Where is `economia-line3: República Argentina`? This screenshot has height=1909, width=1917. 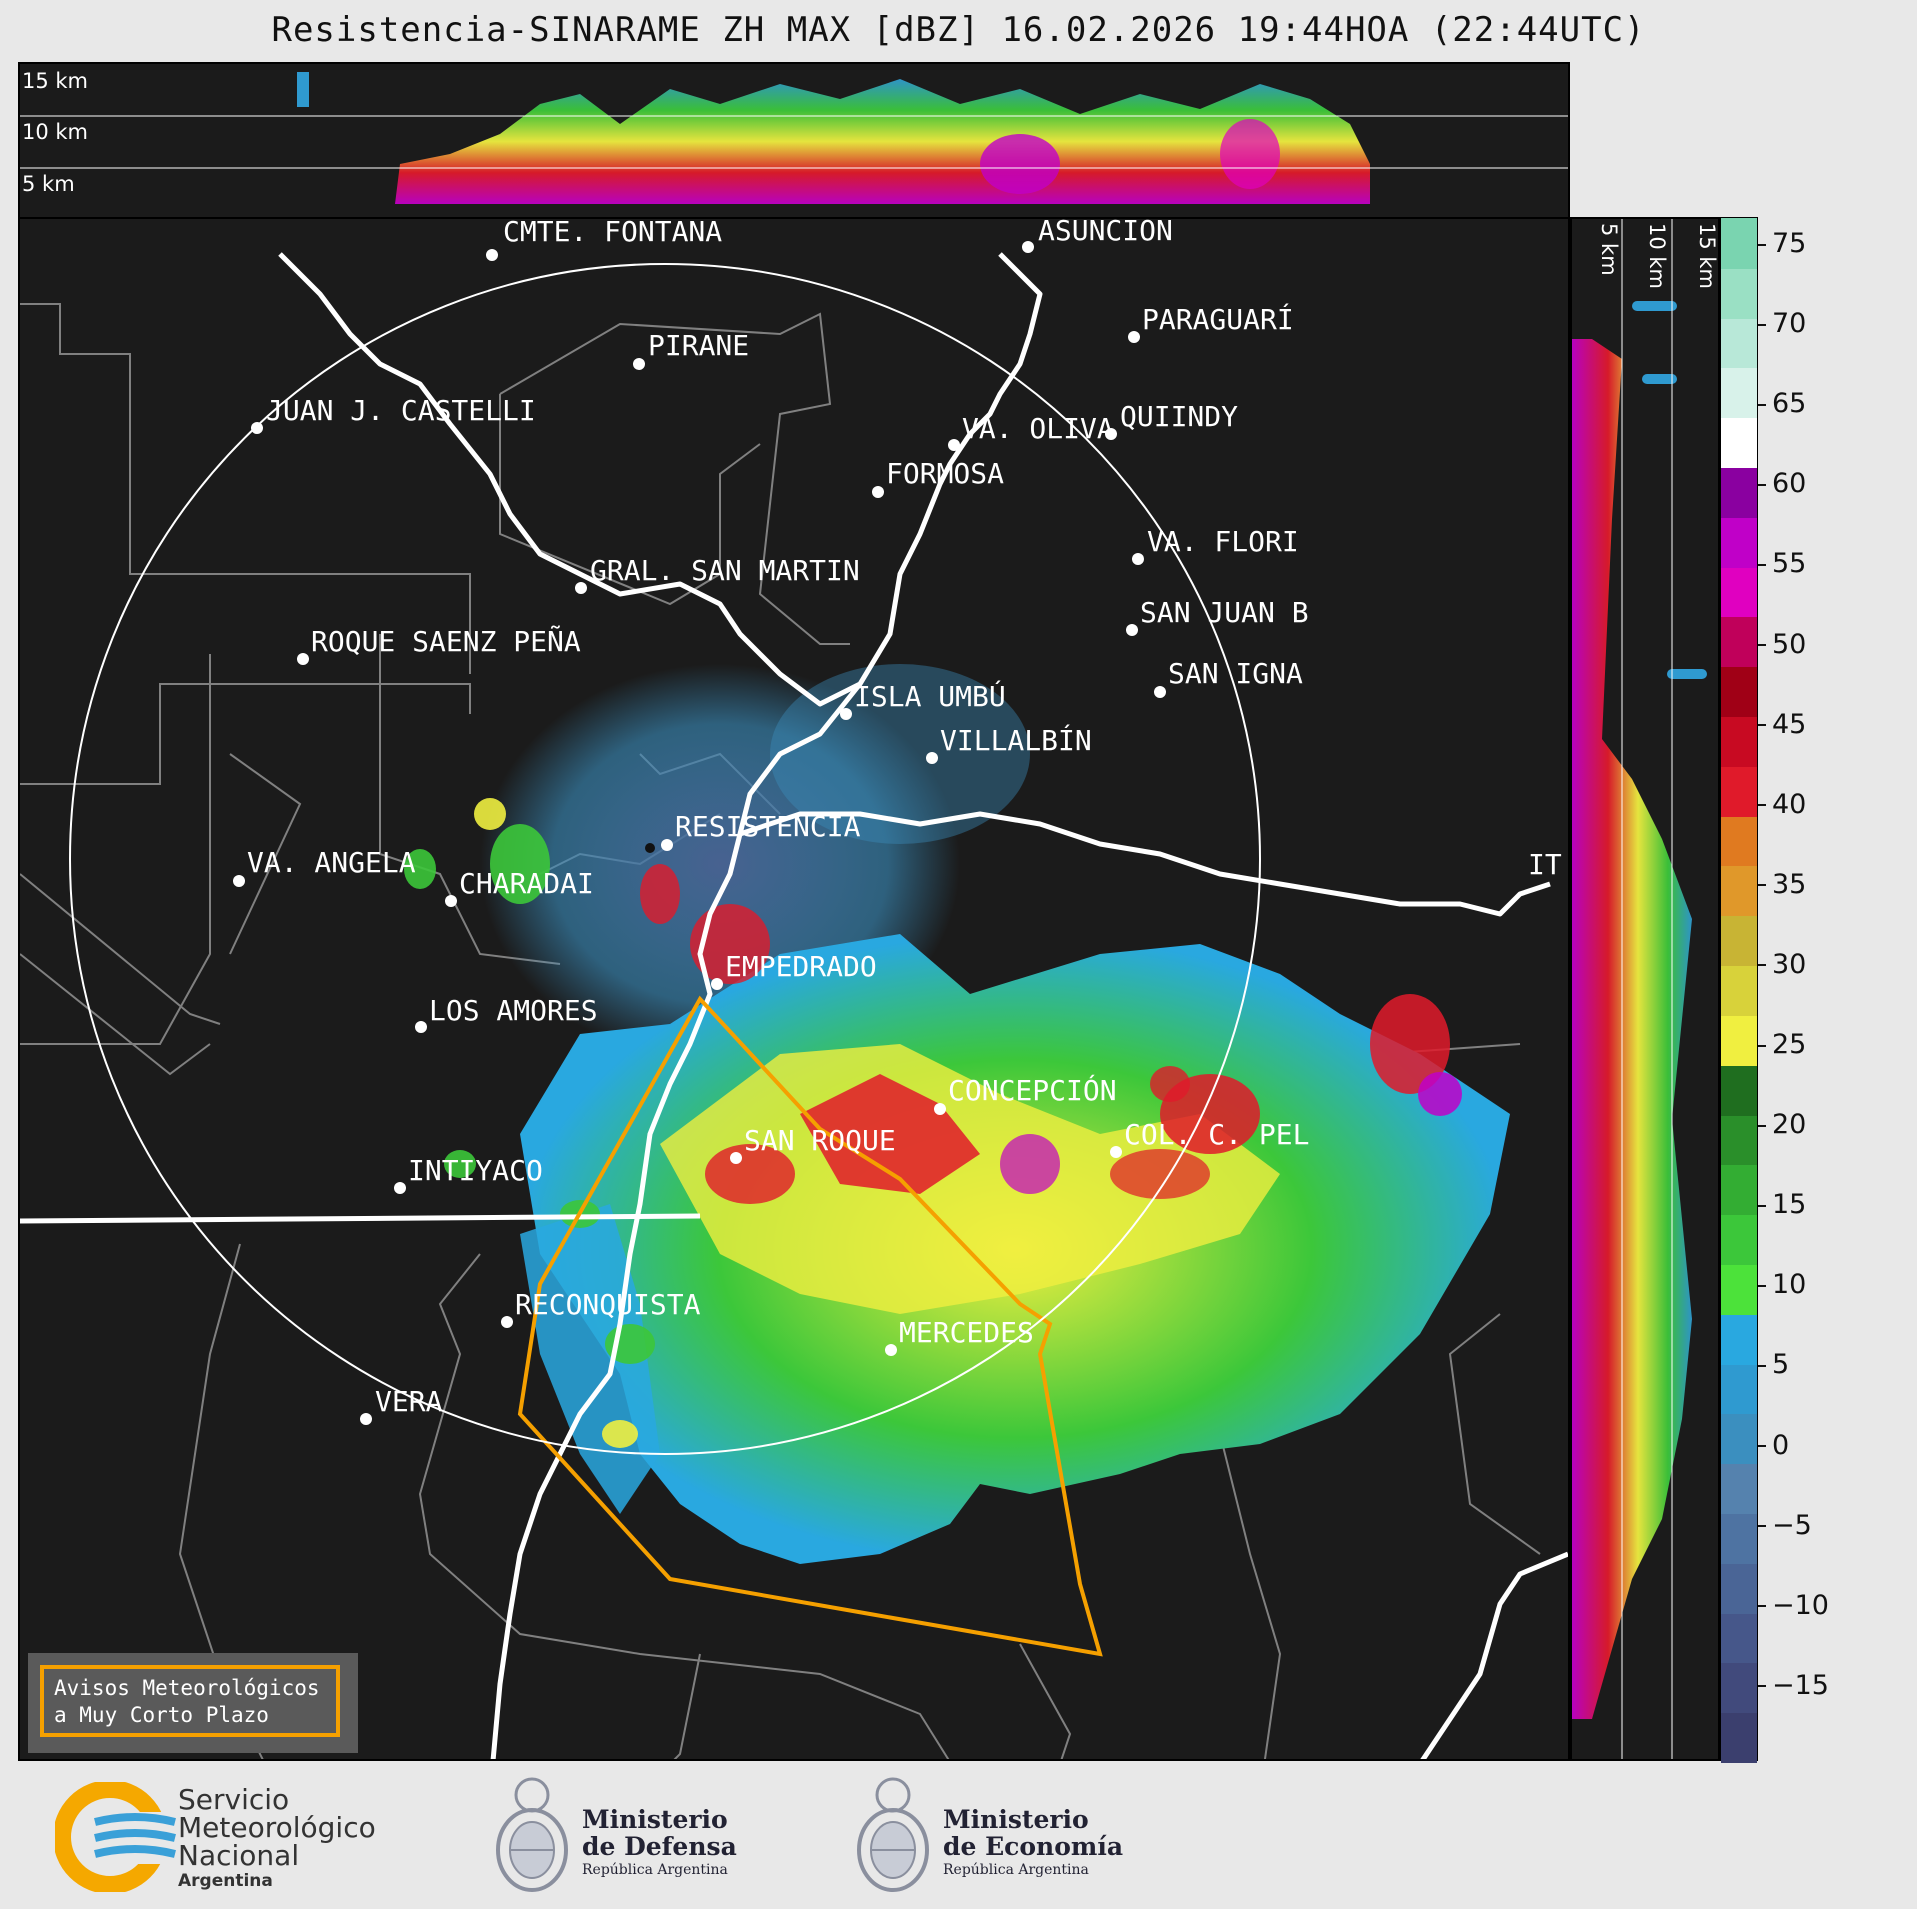
economia-line3: República Argentina is located at coordinates (1016, 1870).